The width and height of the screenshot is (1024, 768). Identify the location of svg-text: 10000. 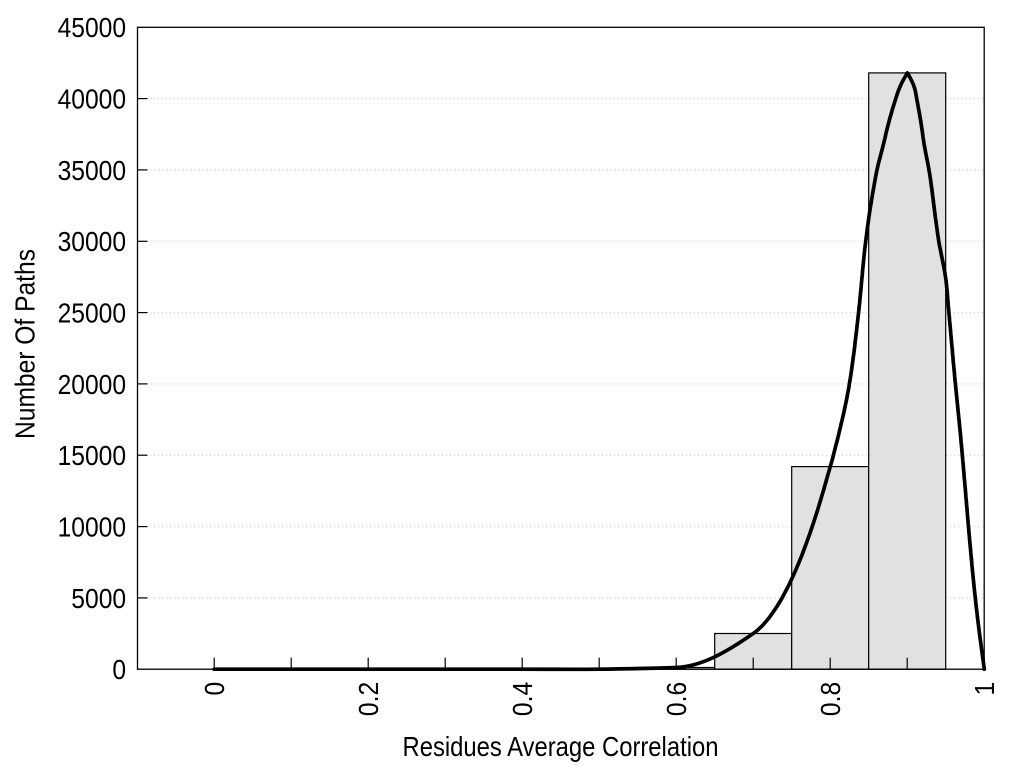
(92, 527).